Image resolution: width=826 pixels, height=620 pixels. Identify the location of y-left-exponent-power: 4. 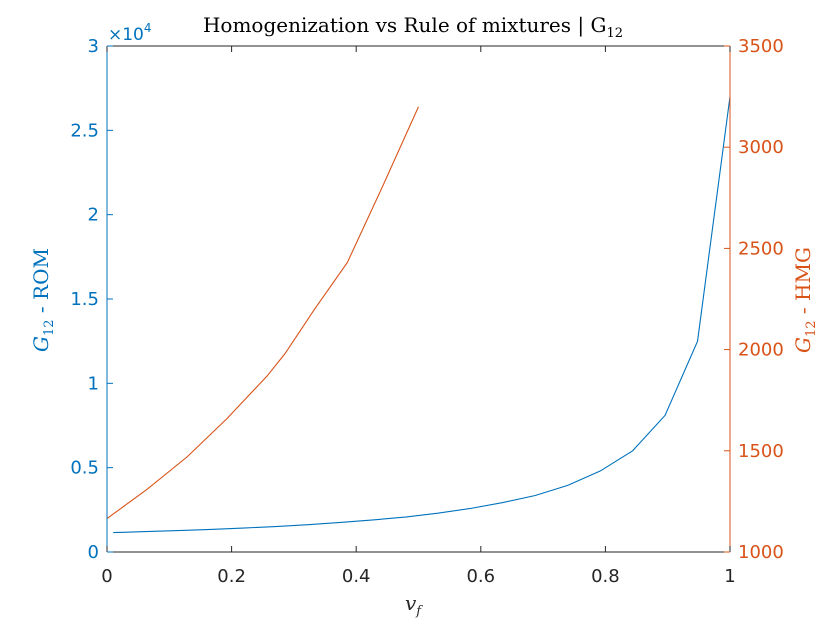
(148, 28).